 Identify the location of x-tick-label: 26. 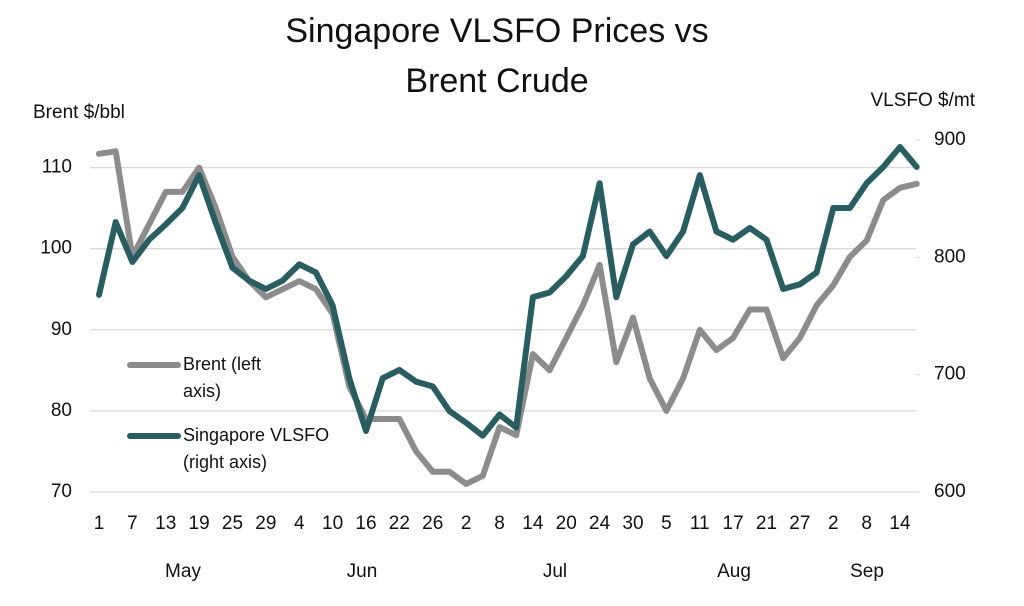
(432, 523).